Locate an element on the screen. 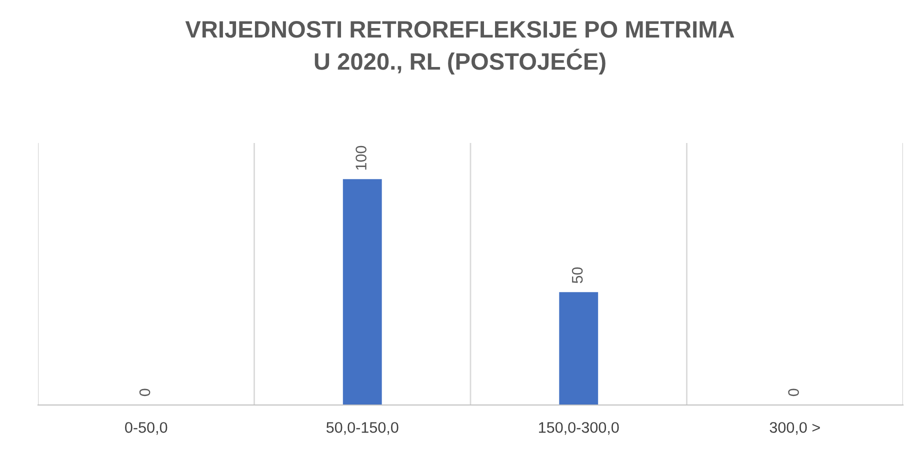 Image resolution: width=920 pixels, height=454 pixels. data-label: 50 is located at coordinates (577, 275).